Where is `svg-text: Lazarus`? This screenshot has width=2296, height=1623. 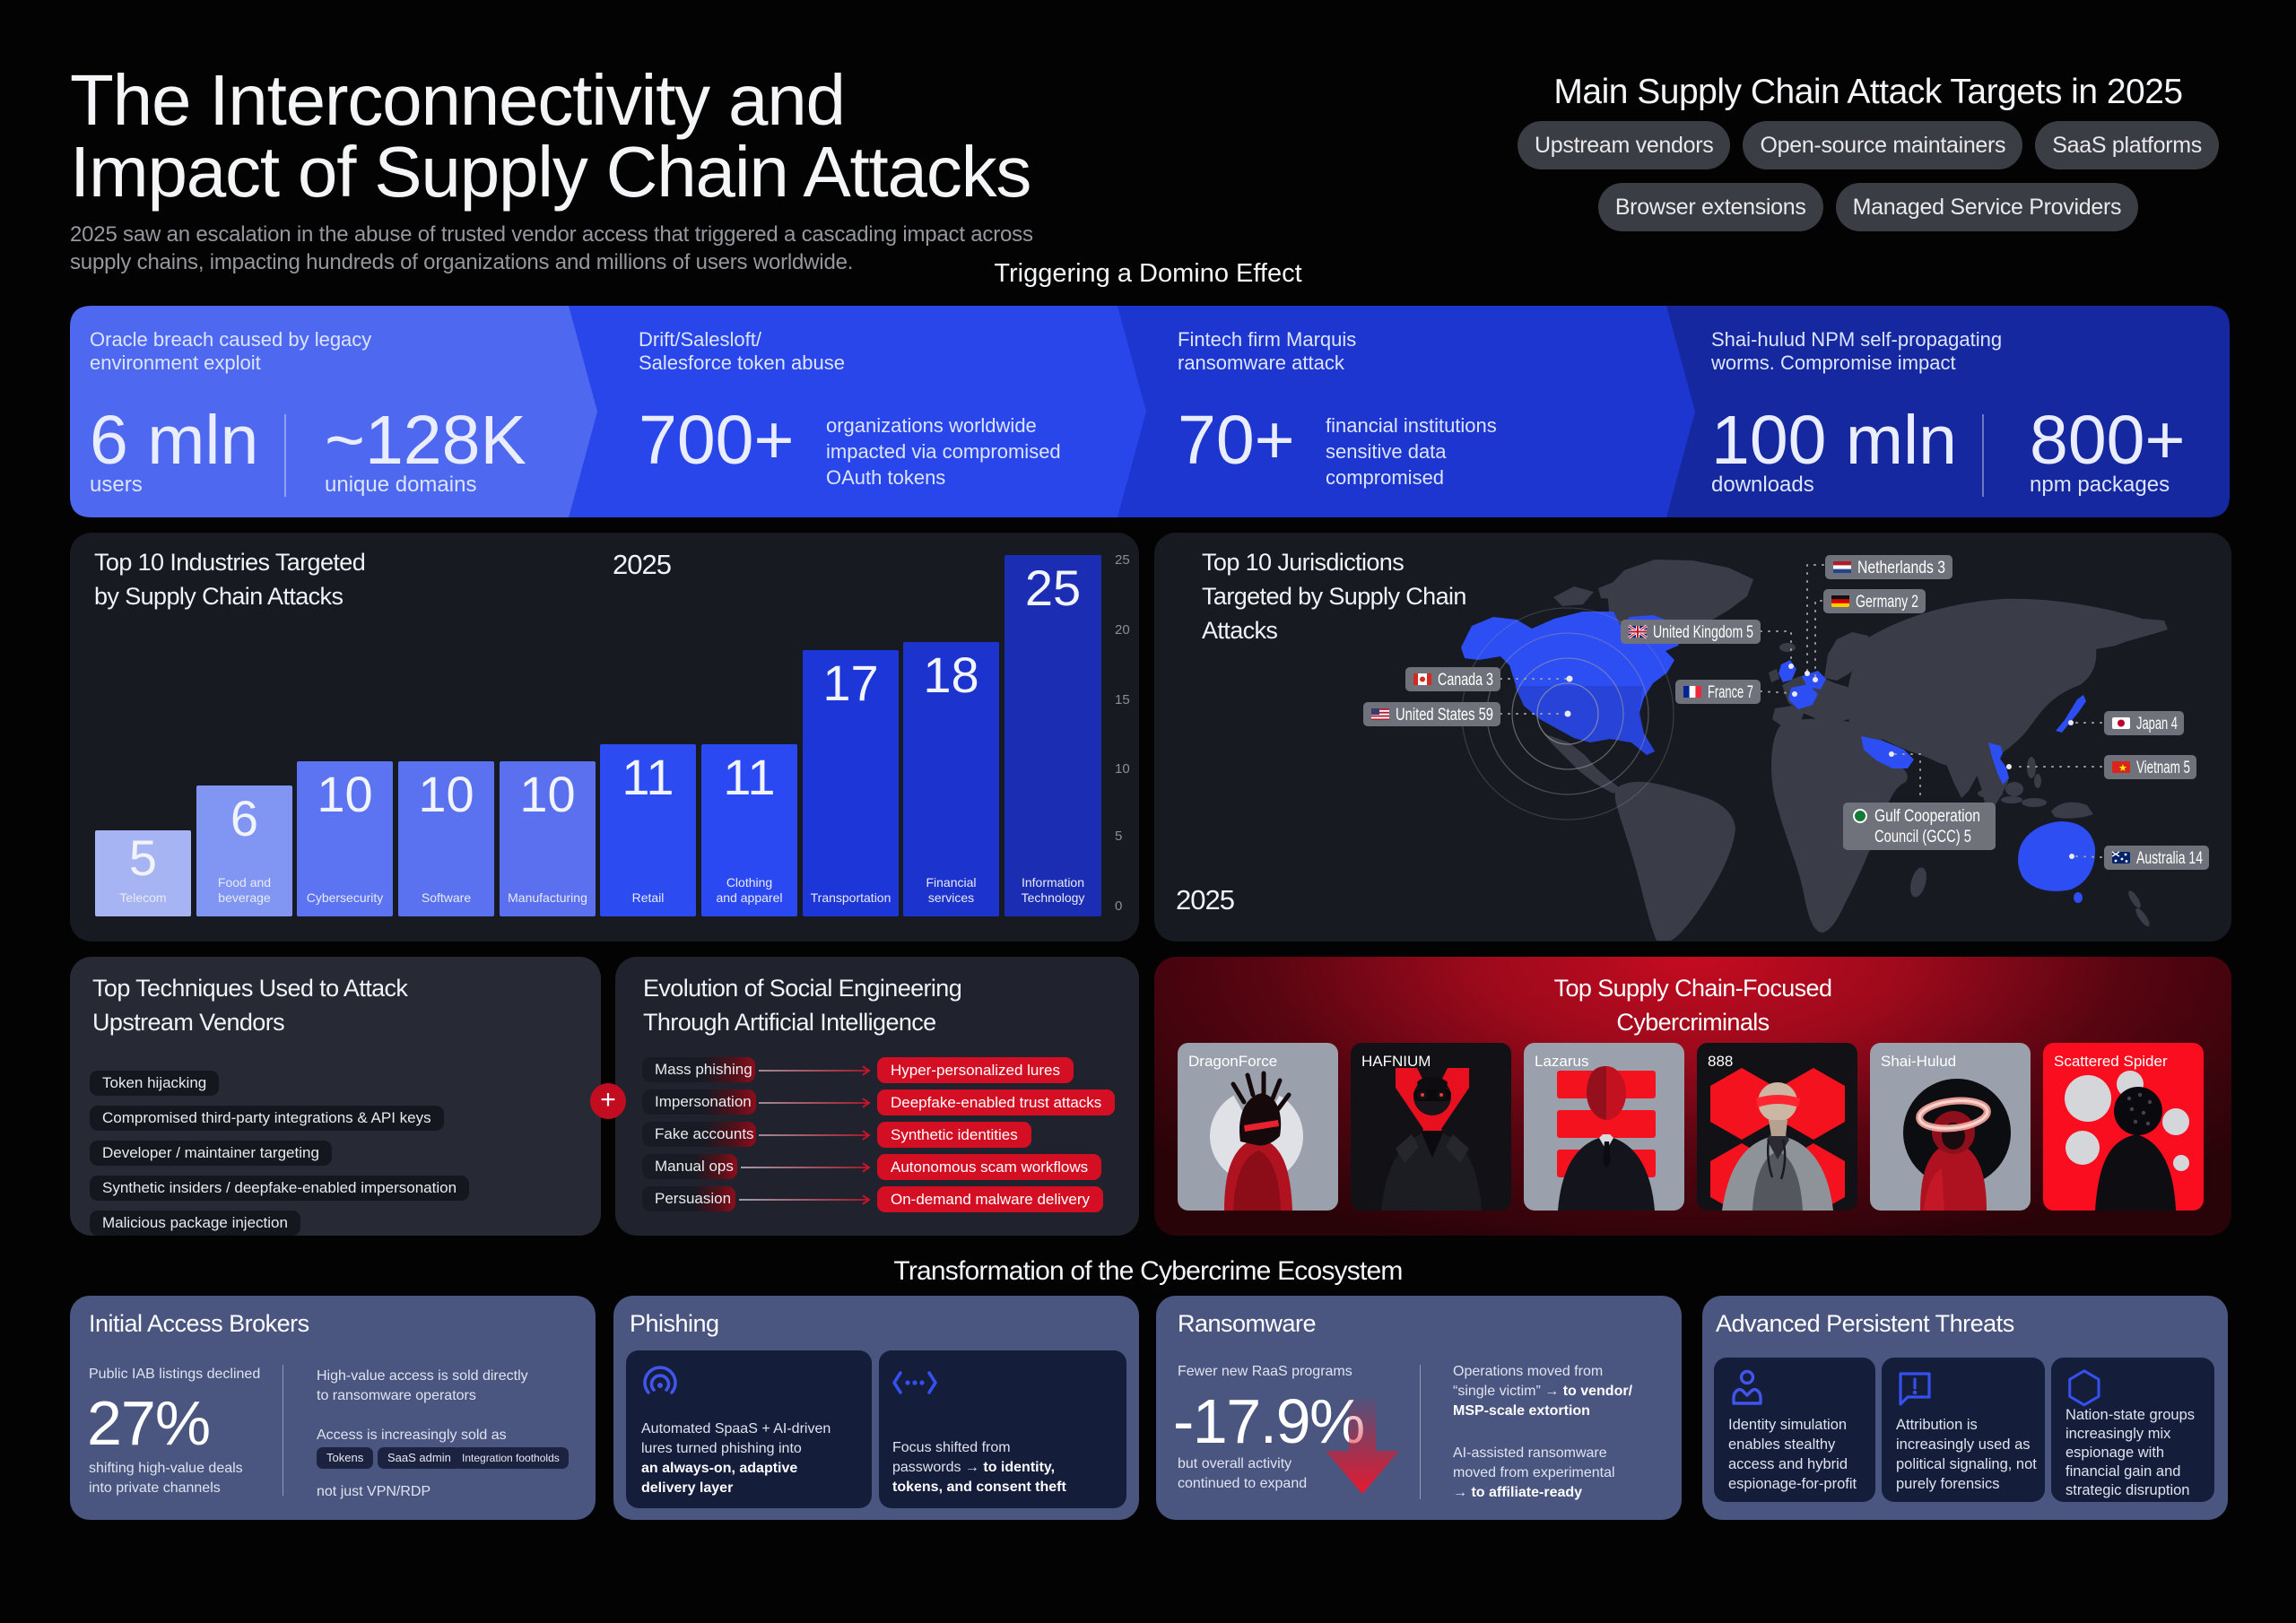
svg-text: Lazarus is located at coordinates (1561, 1061).